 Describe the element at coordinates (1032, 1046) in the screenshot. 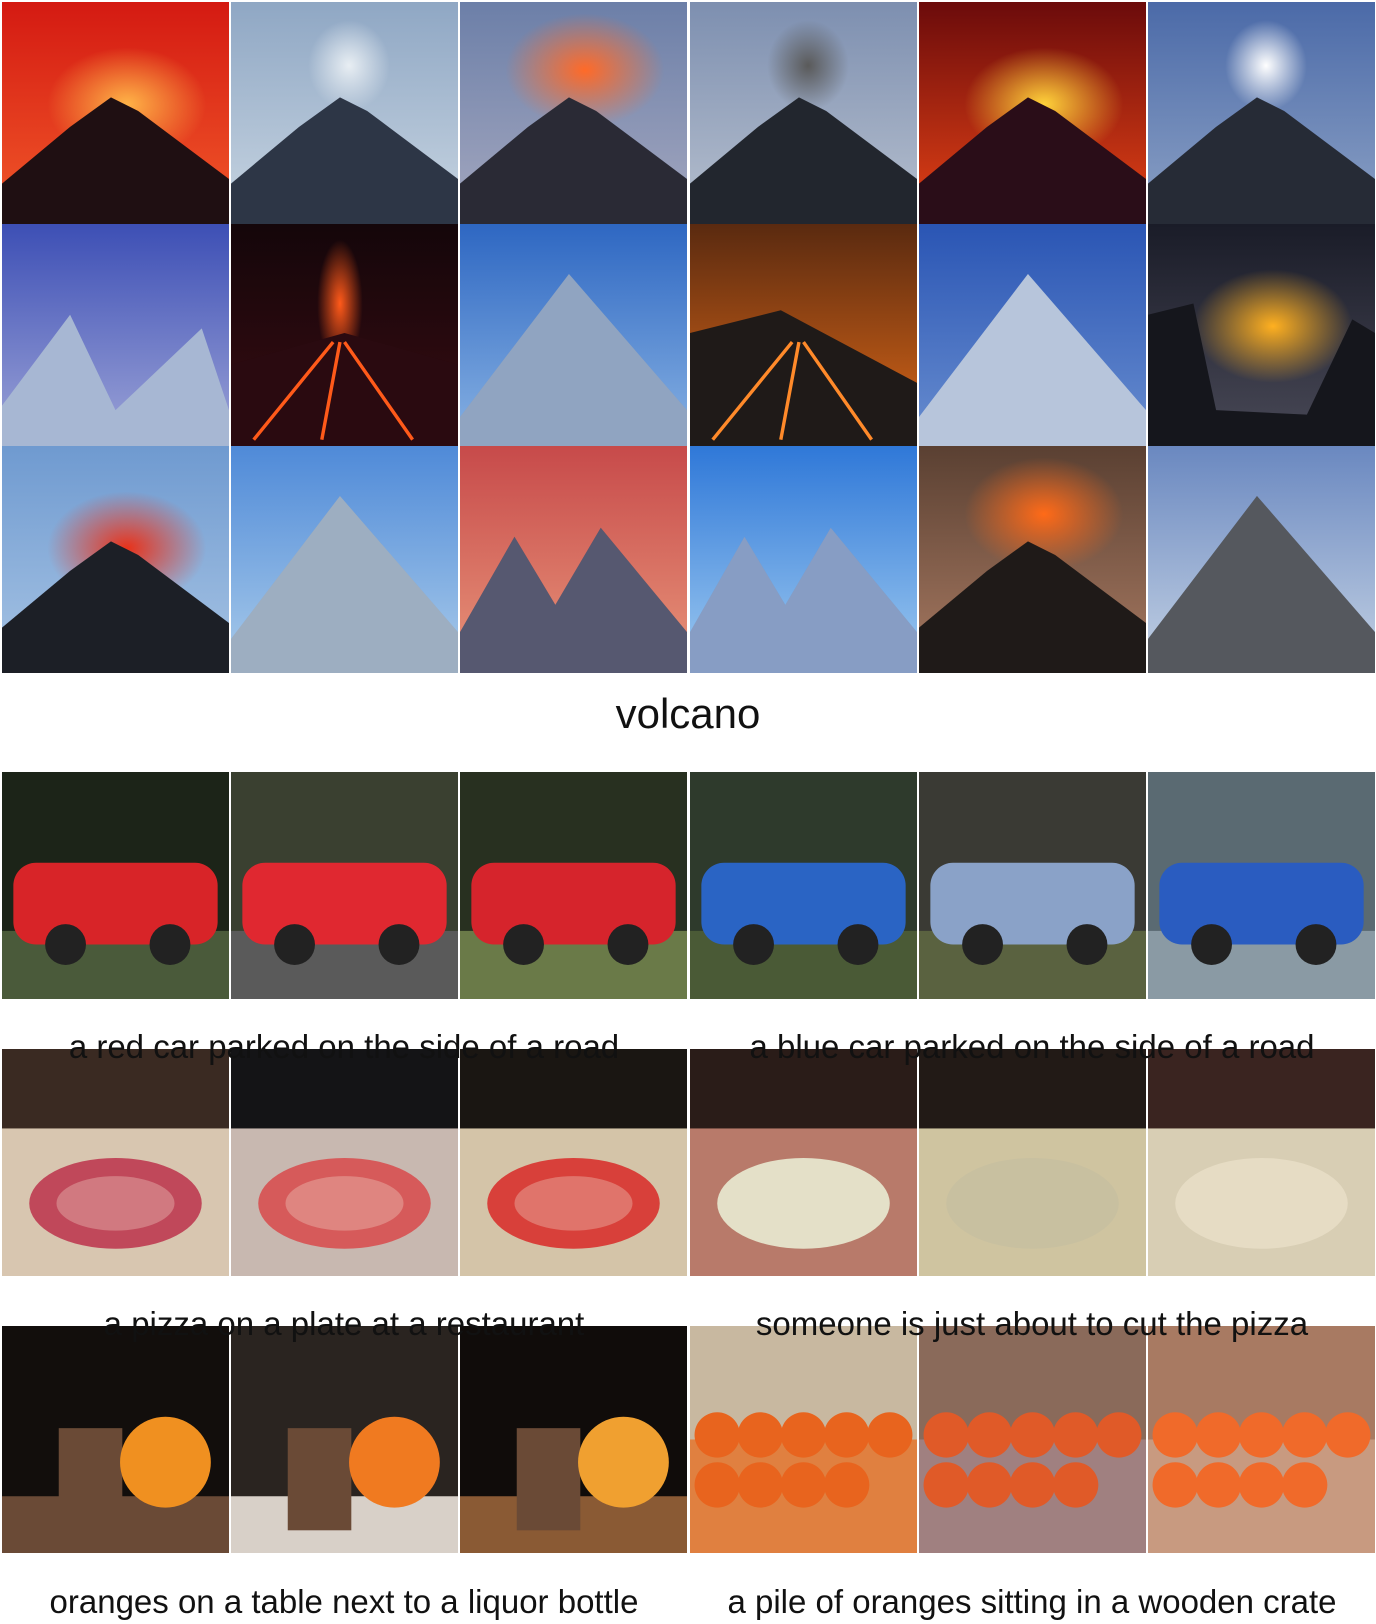

I see `caption-blue-car: a blue car parked on the side of a road` at that location.